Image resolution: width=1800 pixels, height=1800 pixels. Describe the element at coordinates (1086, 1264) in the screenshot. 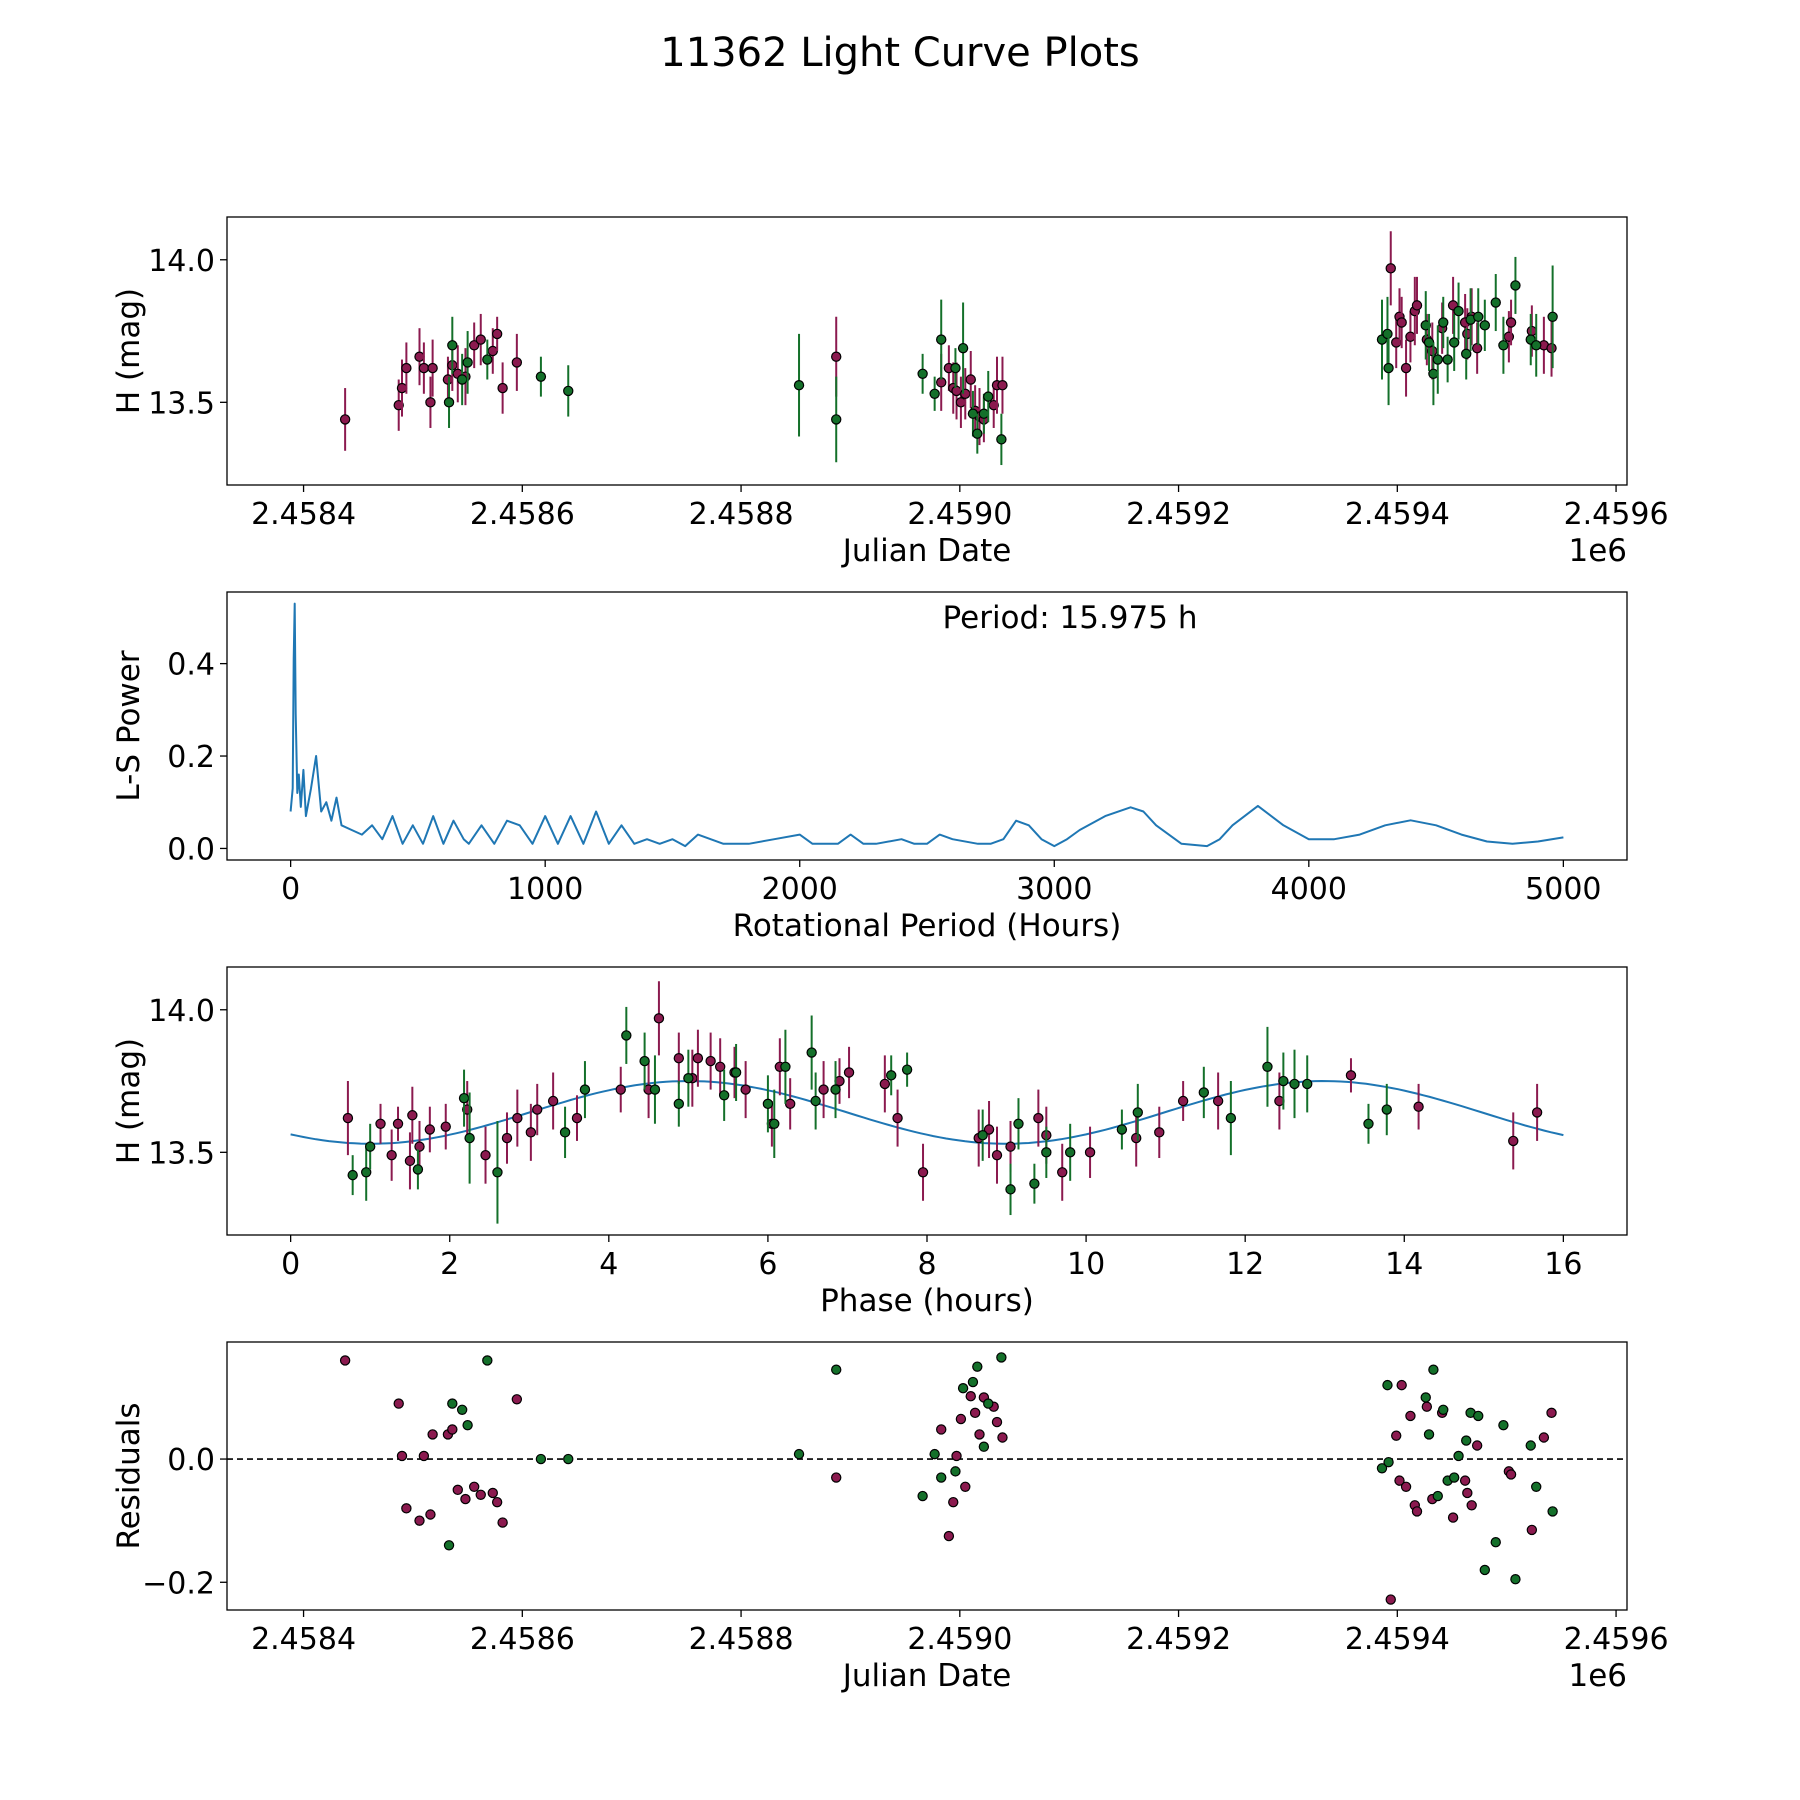

I see `x-tick-label: 10` at that location.